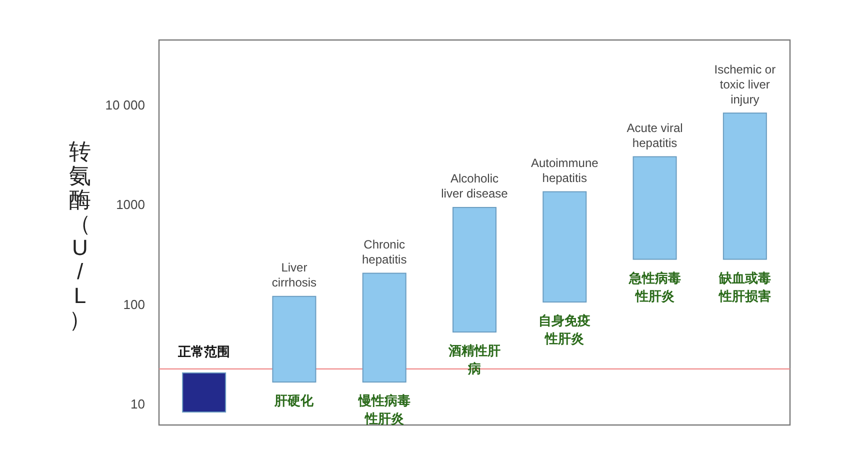 This screenshot has width=842, height=469. Describe the element at coordinates (384, 251) in the screenshot. I see `annotation: Chronic hepatitis` at that location.